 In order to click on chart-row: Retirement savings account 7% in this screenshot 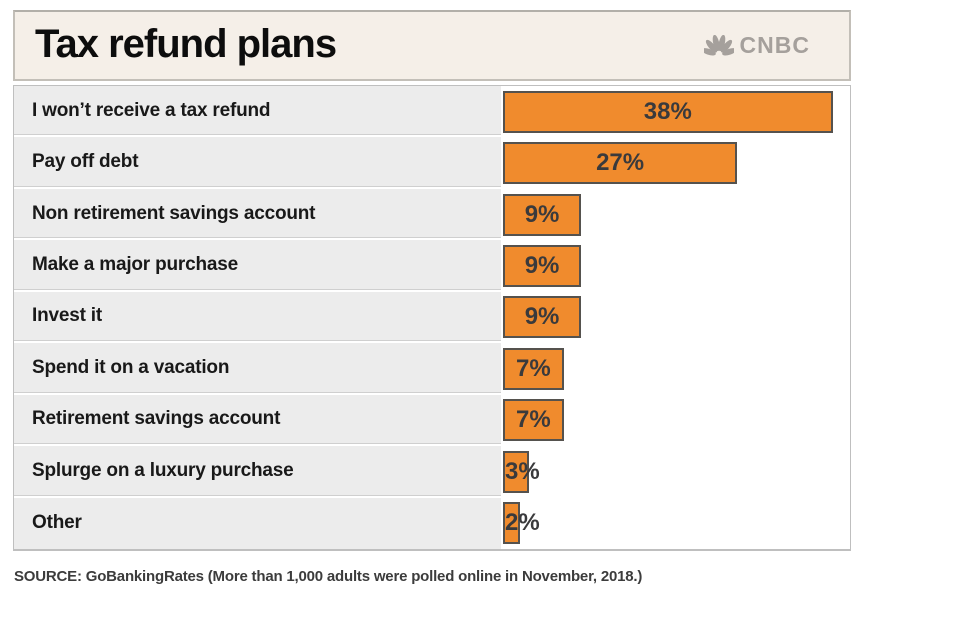, I will do `click(432, 420)`.